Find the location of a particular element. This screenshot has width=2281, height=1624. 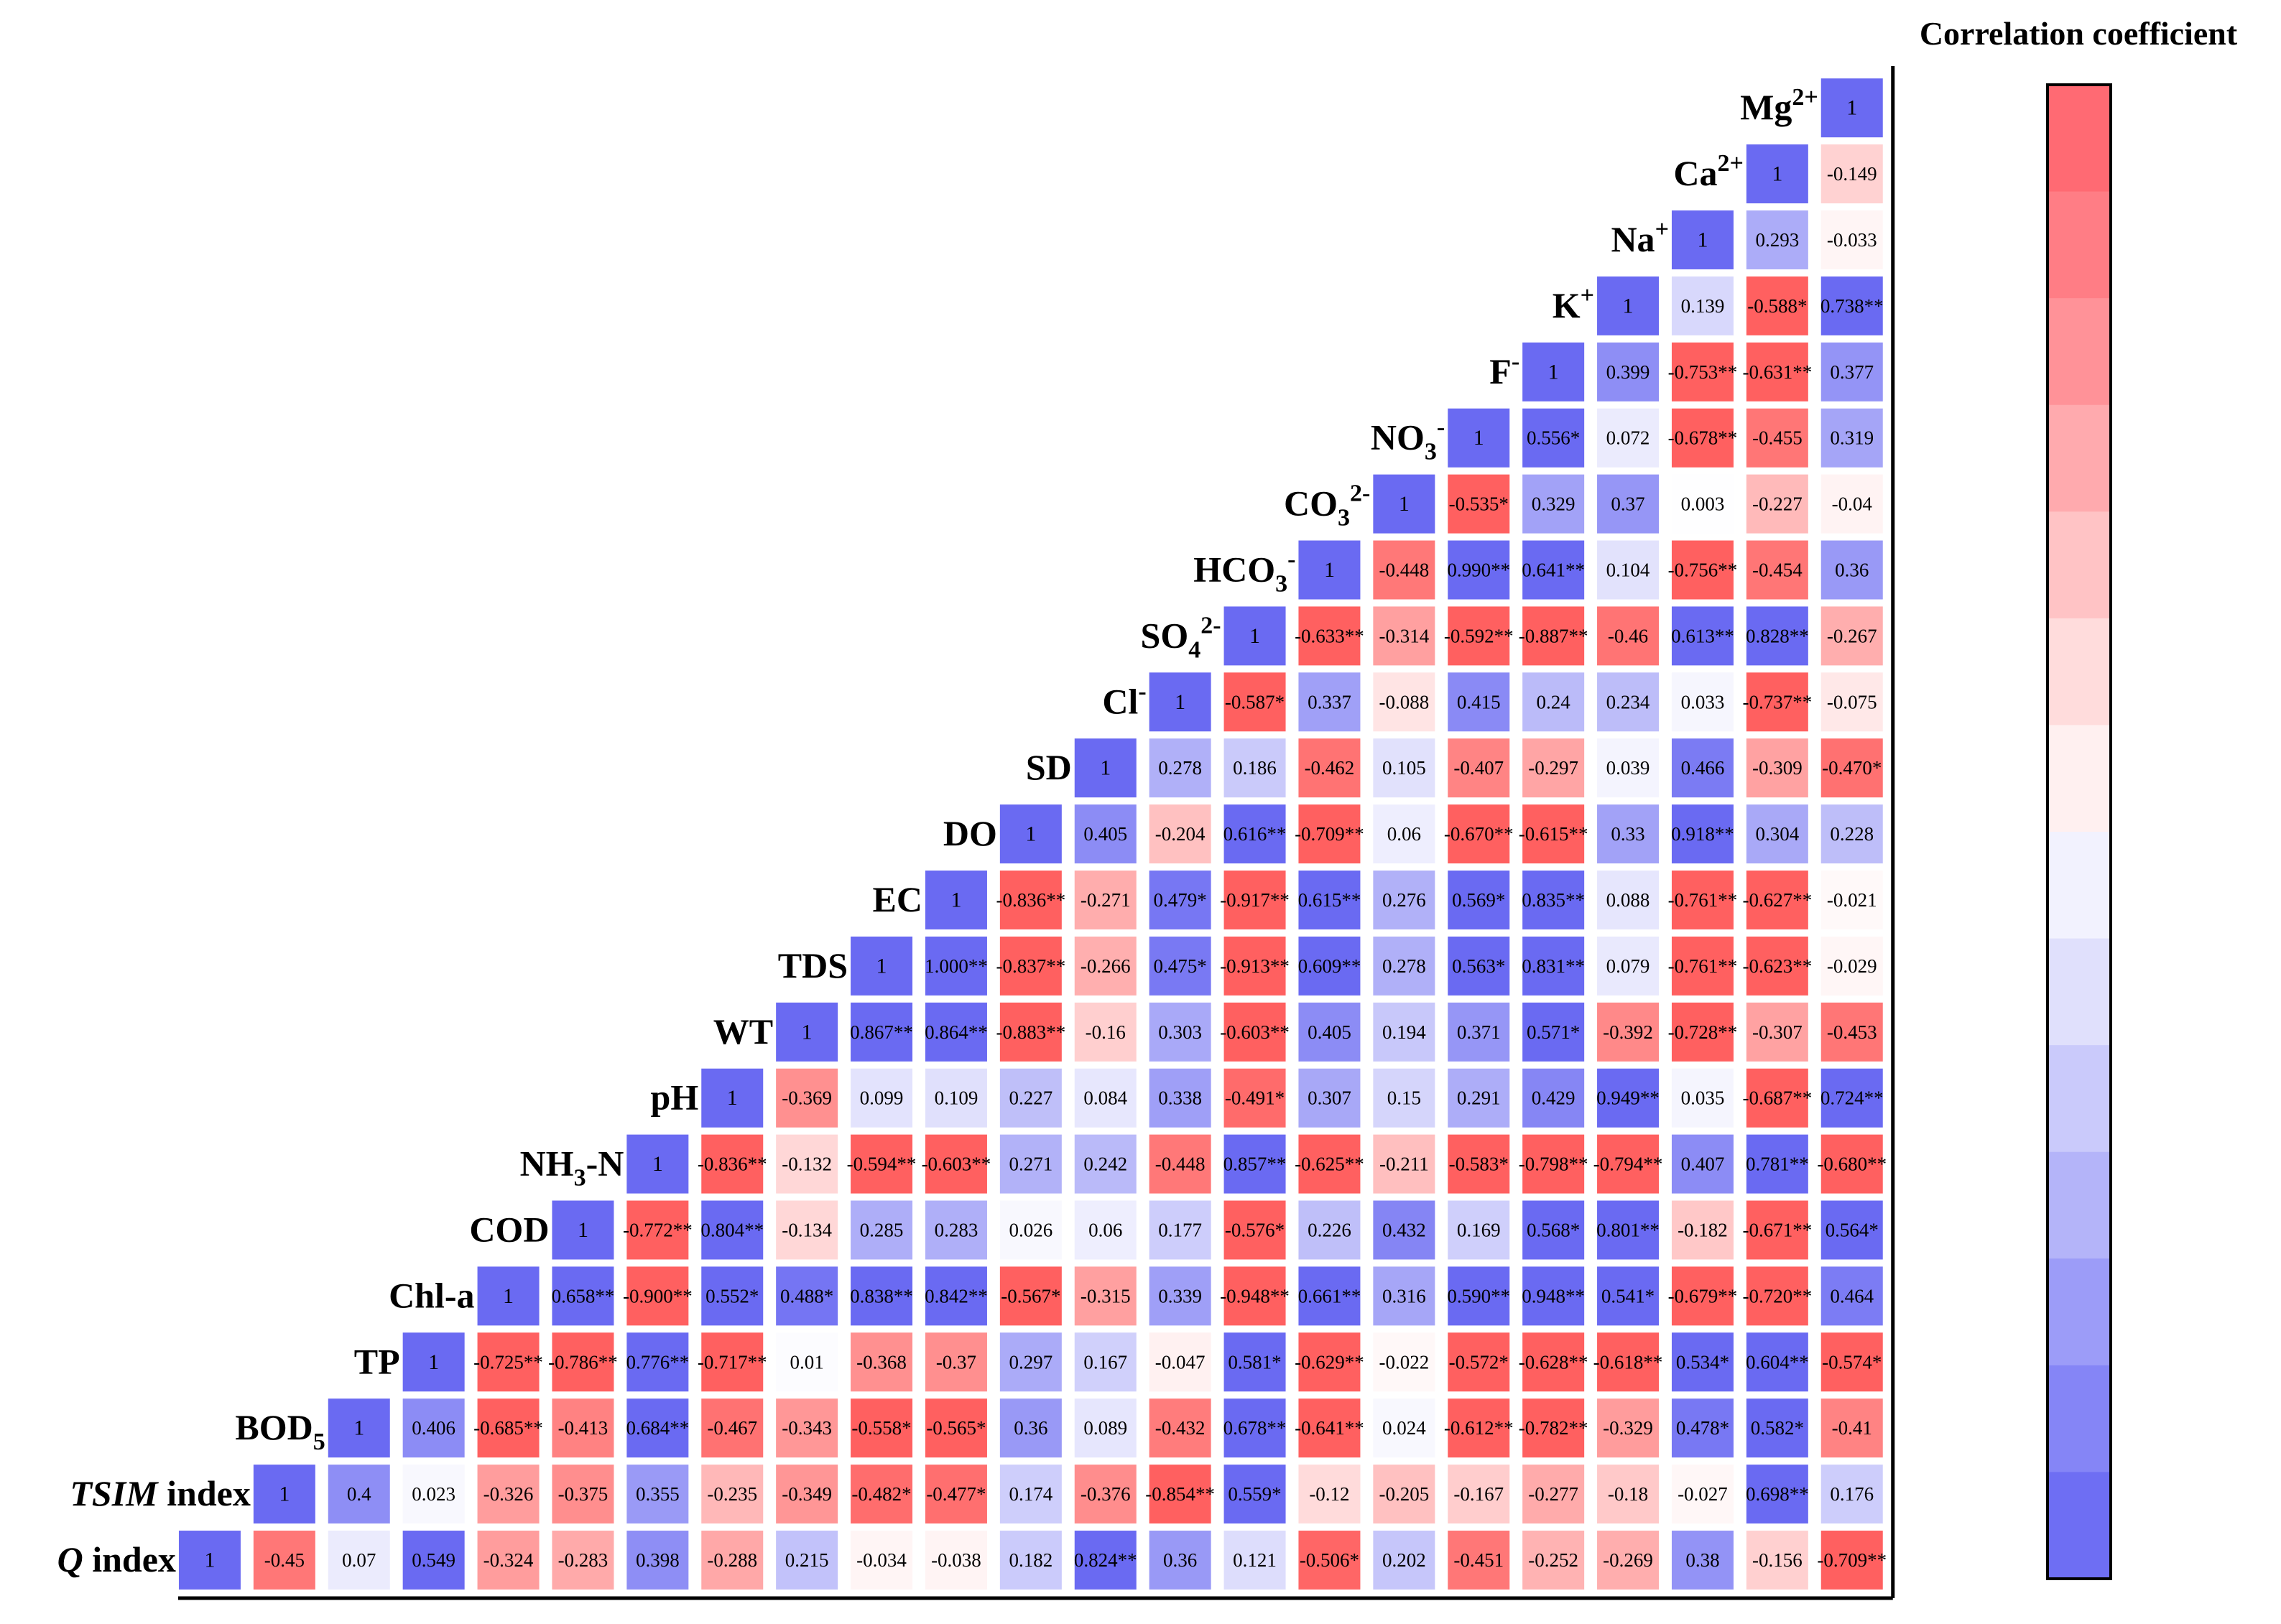

heatmap-cell: 0.278 is located at coordinates (1404, 966).